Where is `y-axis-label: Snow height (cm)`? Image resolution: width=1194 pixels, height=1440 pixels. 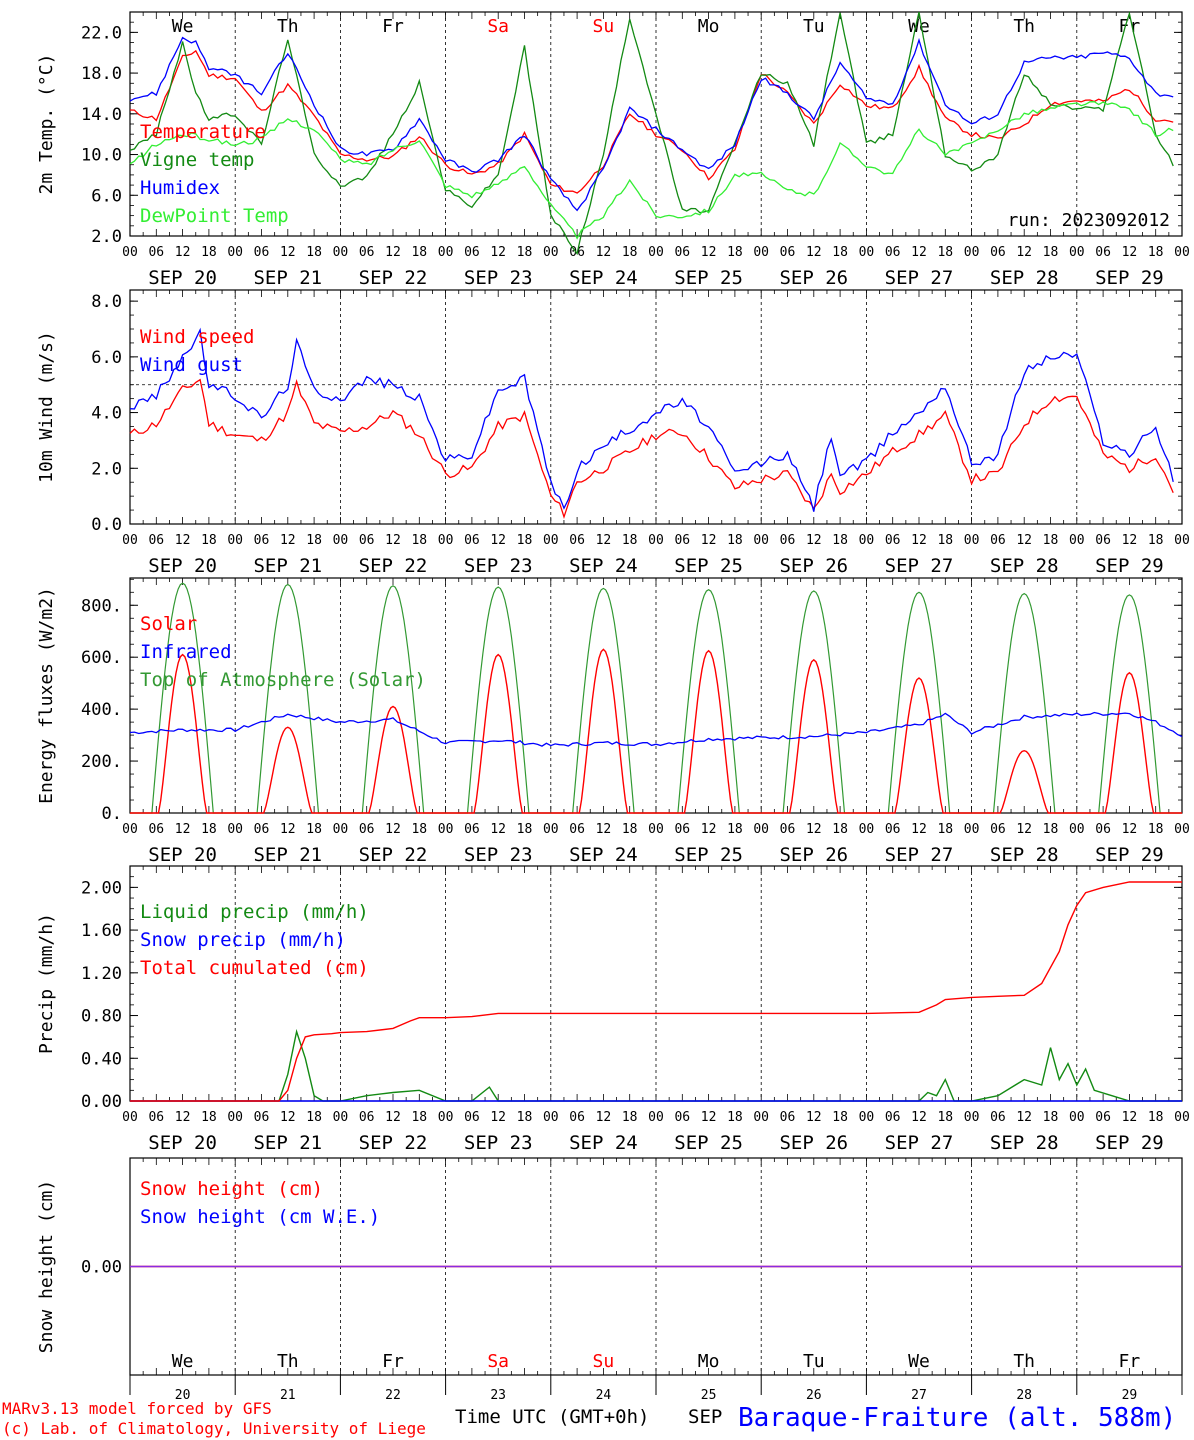
y-axis-label: Snow height (cm) is located at coordinates (46, 1266).